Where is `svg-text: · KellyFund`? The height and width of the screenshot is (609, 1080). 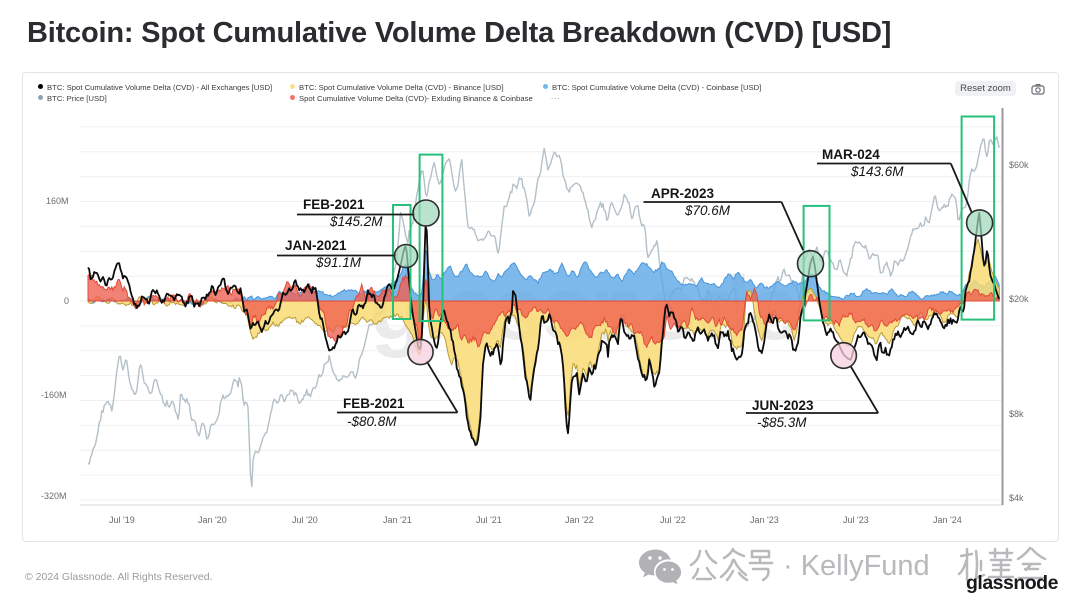
svg-text: · KellyFund is located at coordinates (856, 566).